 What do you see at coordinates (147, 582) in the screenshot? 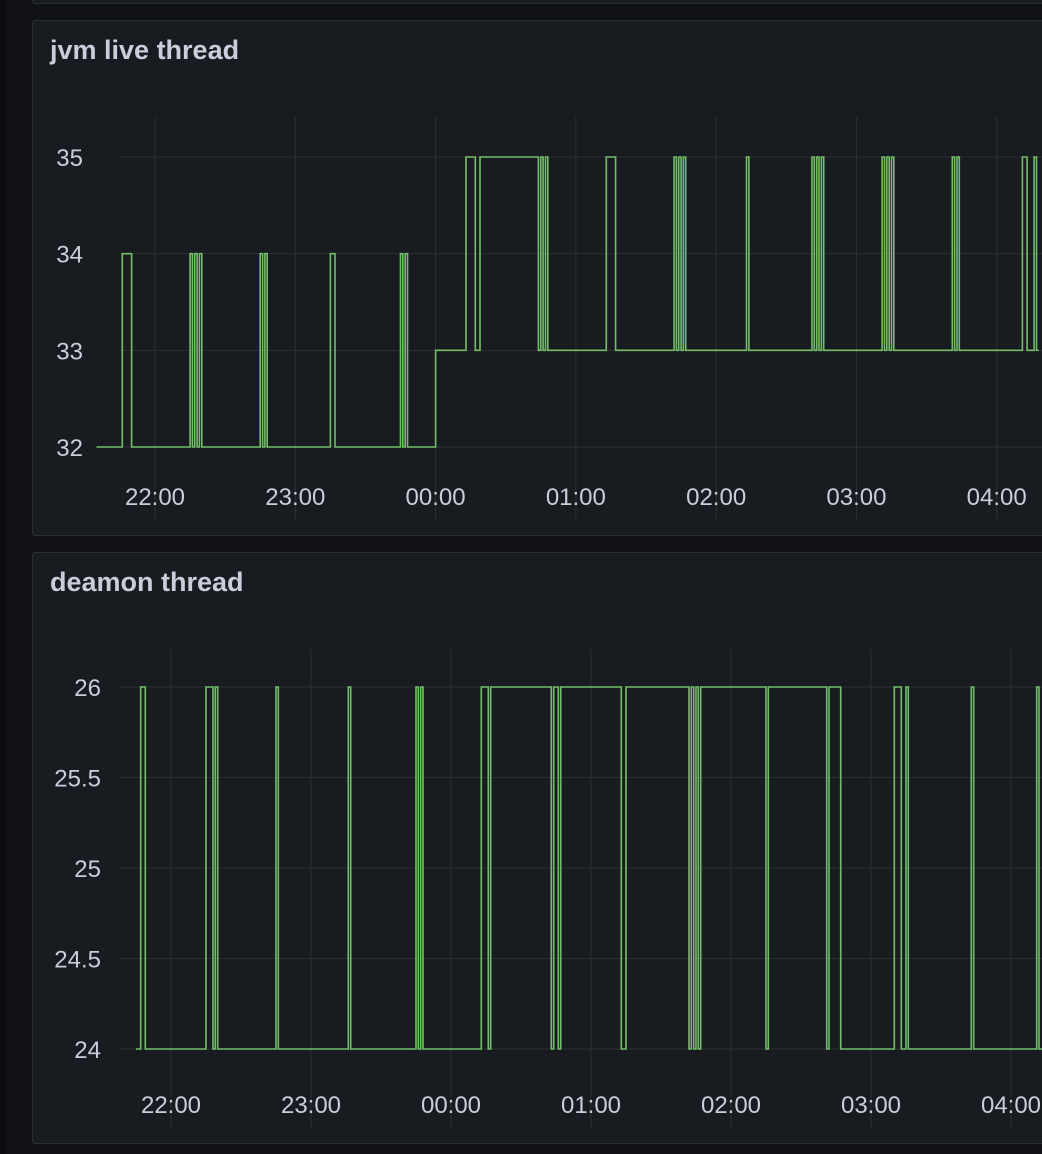
I see `panel-title: deamon thread` at bounding box center [147, 582].